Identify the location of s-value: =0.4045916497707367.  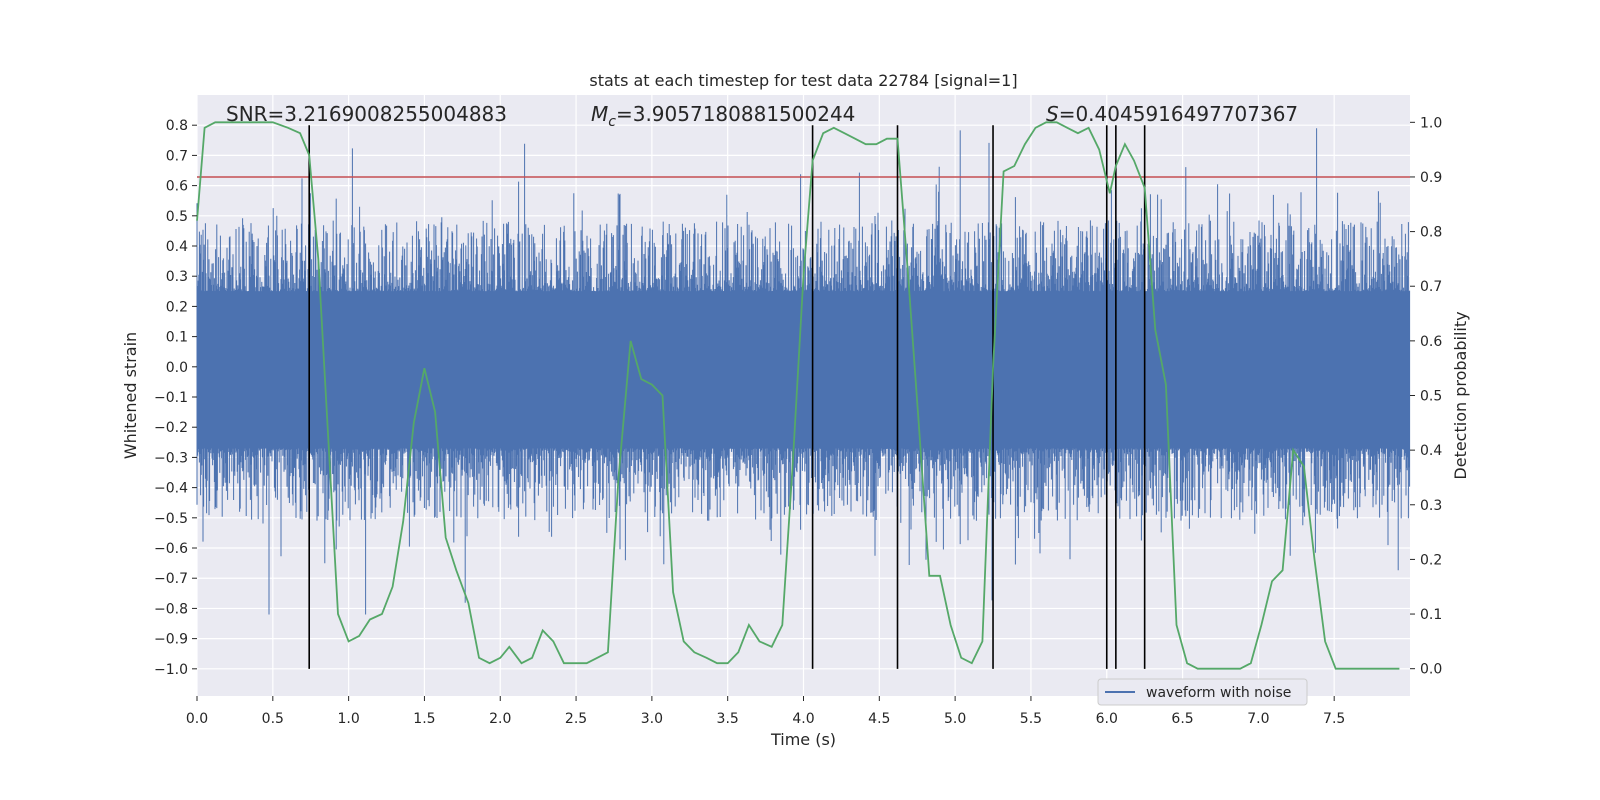
(1178, 114).